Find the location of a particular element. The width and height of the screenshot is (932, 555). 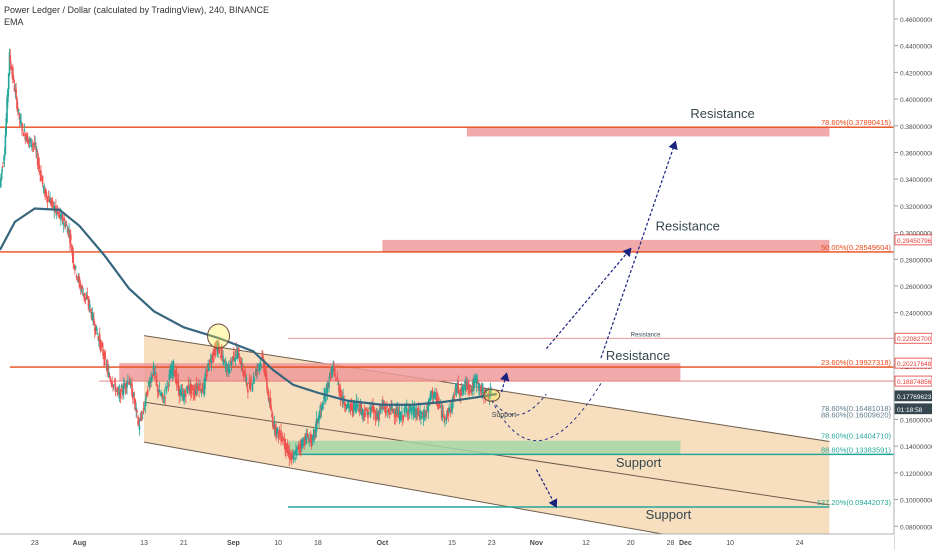

price-marker-label: 0.17769623 is located at coordinates (914, 397).